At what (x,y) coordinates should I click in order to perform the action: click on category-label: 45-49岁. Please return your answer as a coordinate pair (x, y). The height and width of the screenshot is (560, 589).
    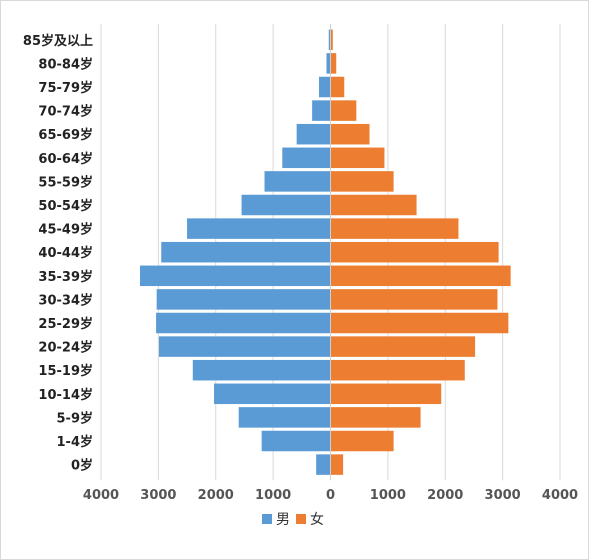
    Looking at the image, I should click on (65, 230).